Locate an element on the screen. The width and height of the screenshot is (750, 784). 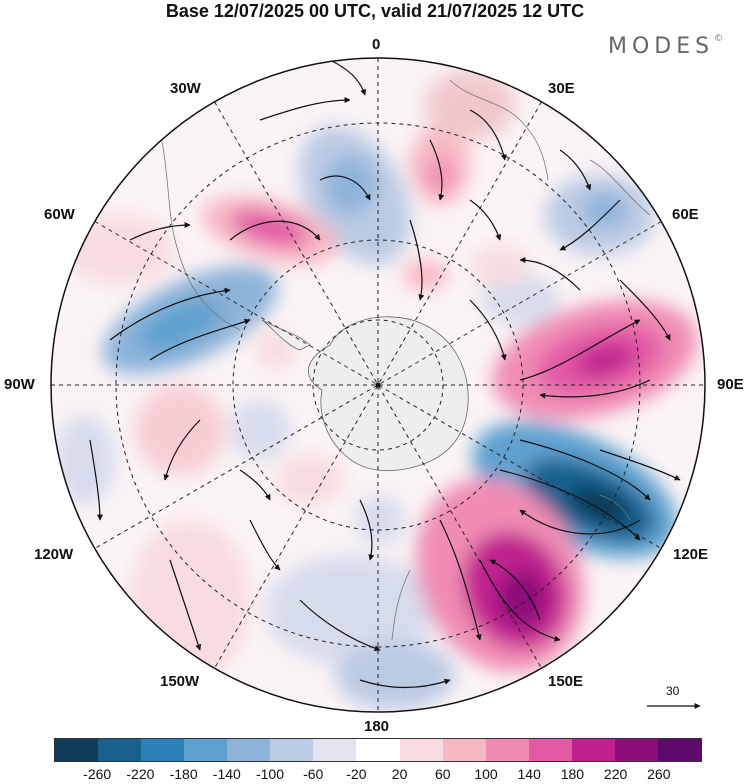
lon-label-0: 0 is located at coordinates (376, 44).